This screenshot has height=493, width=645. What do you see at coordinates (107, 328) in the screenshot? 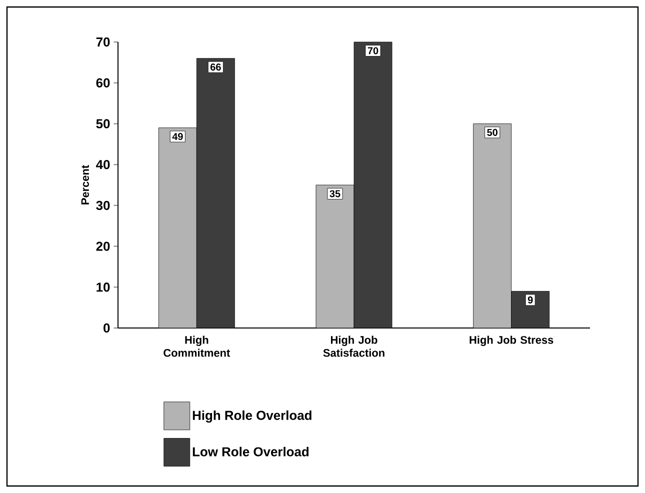
I see `y-tick-label: 0` at bounding box center [107, 328].